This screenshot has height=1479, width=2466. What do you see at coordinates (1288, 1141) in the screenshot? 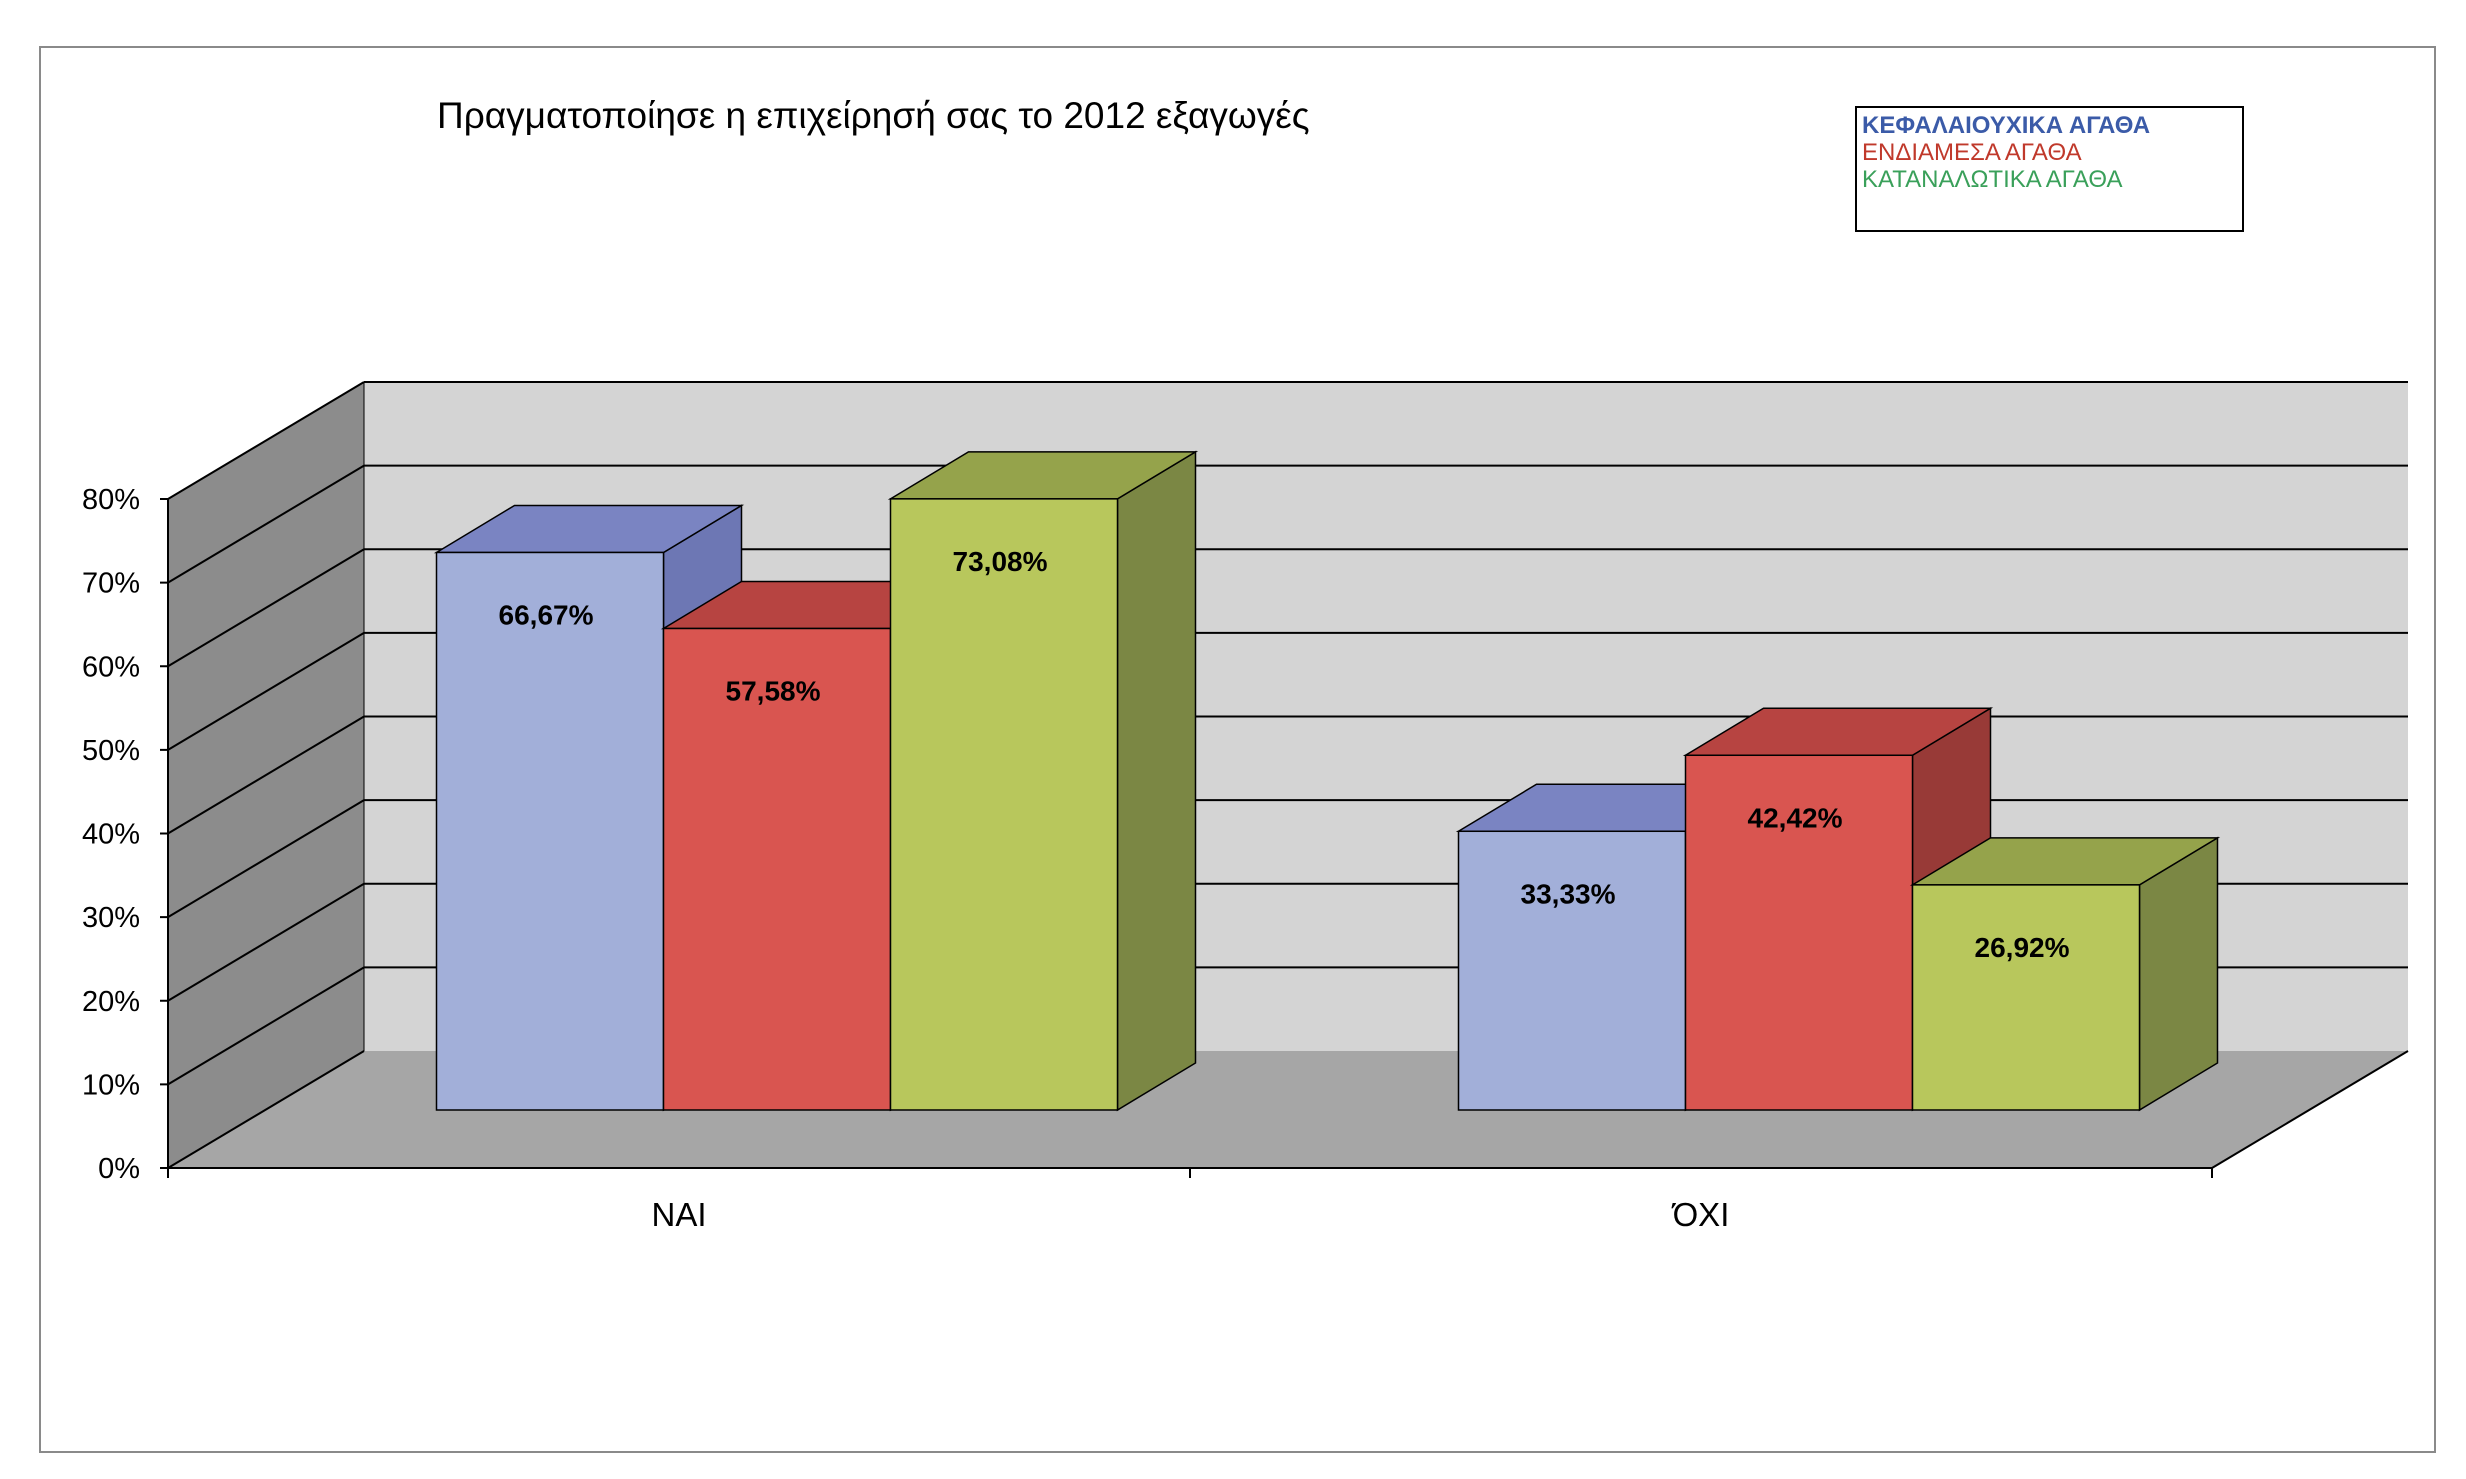
I see `x-axis: ΝΑΙ ΌΧΙ` at bounding box center [1288, 1141].